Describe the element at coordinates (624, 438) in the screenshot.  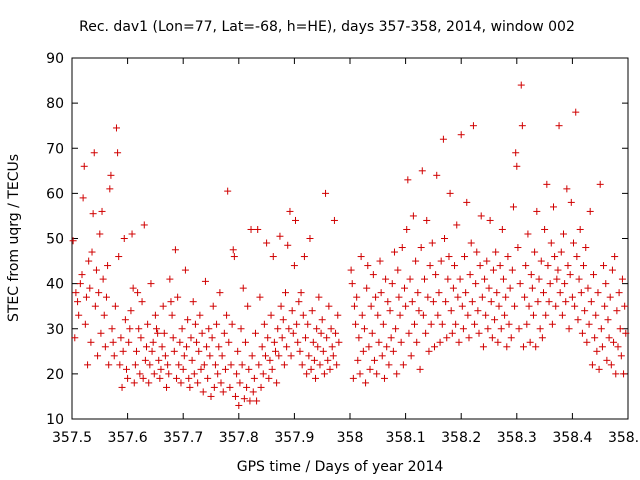
I see `x-tick-label: 358.5` at that location.